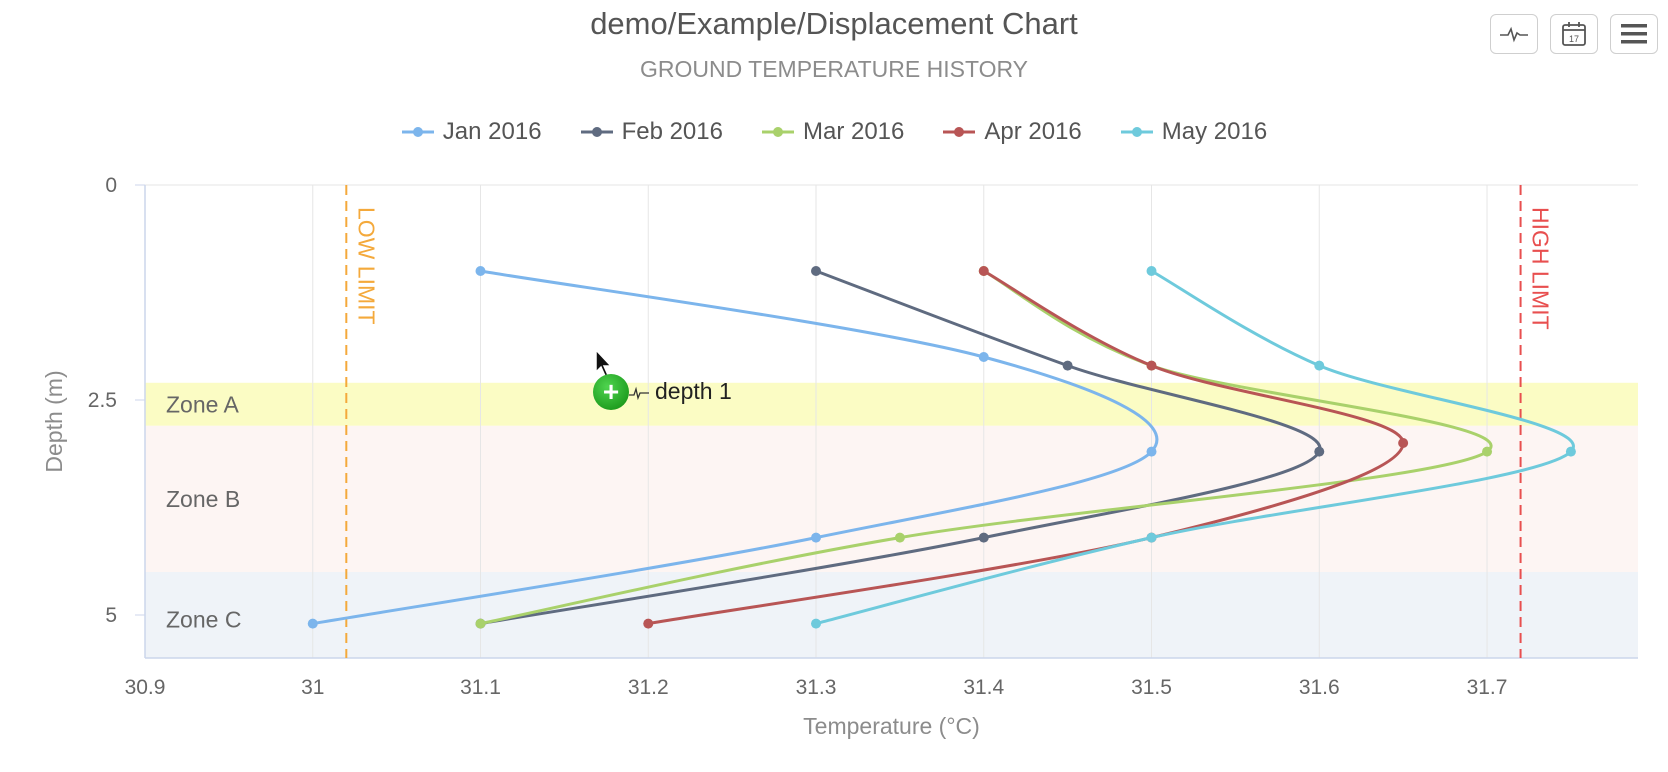 This screenshot has width=1668, height=772. What do you see at coordinates (611, 392) in the screenshot?
I see `add-drag-icon: +` at bounding box center [611, 392].